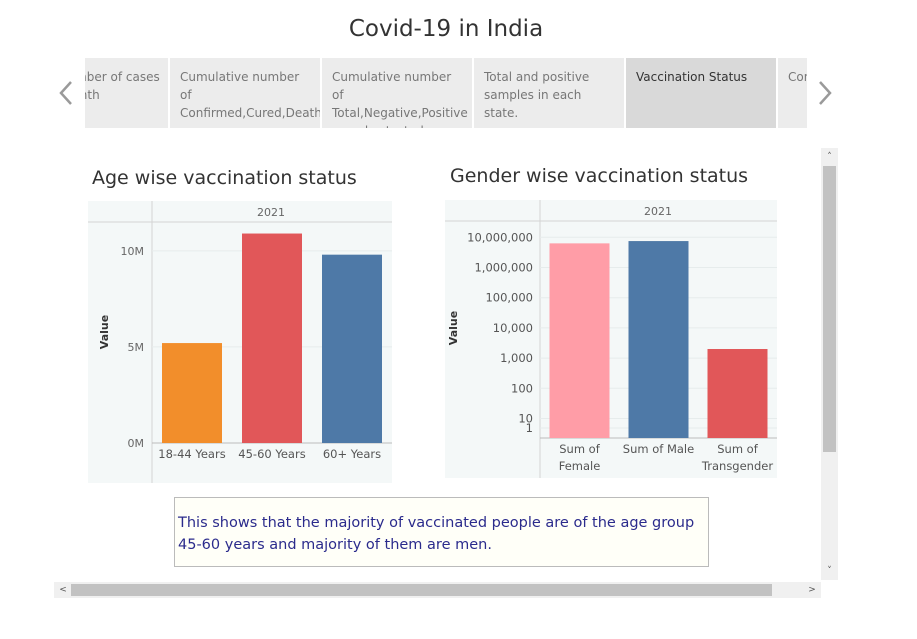  I want to click on bar-sum-of-male, so click(658, 339).